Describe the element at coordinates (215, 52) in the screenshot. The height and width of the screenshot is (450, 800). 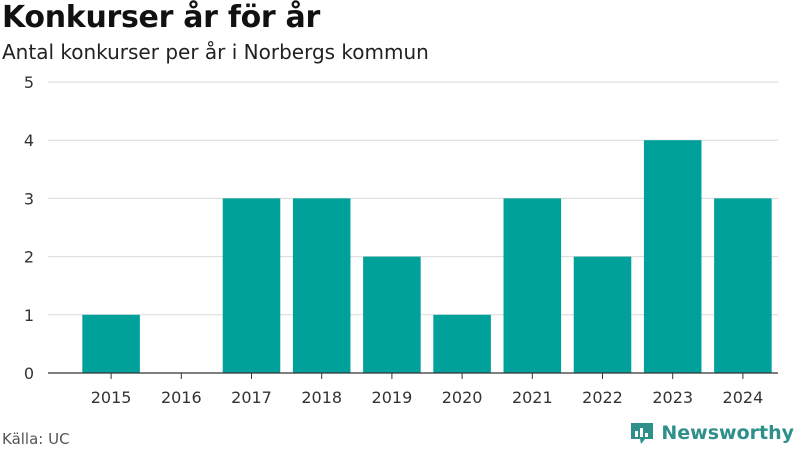
I see `chart-subtitle: Antal konkurser per år i Norbergs kommun` at that location.